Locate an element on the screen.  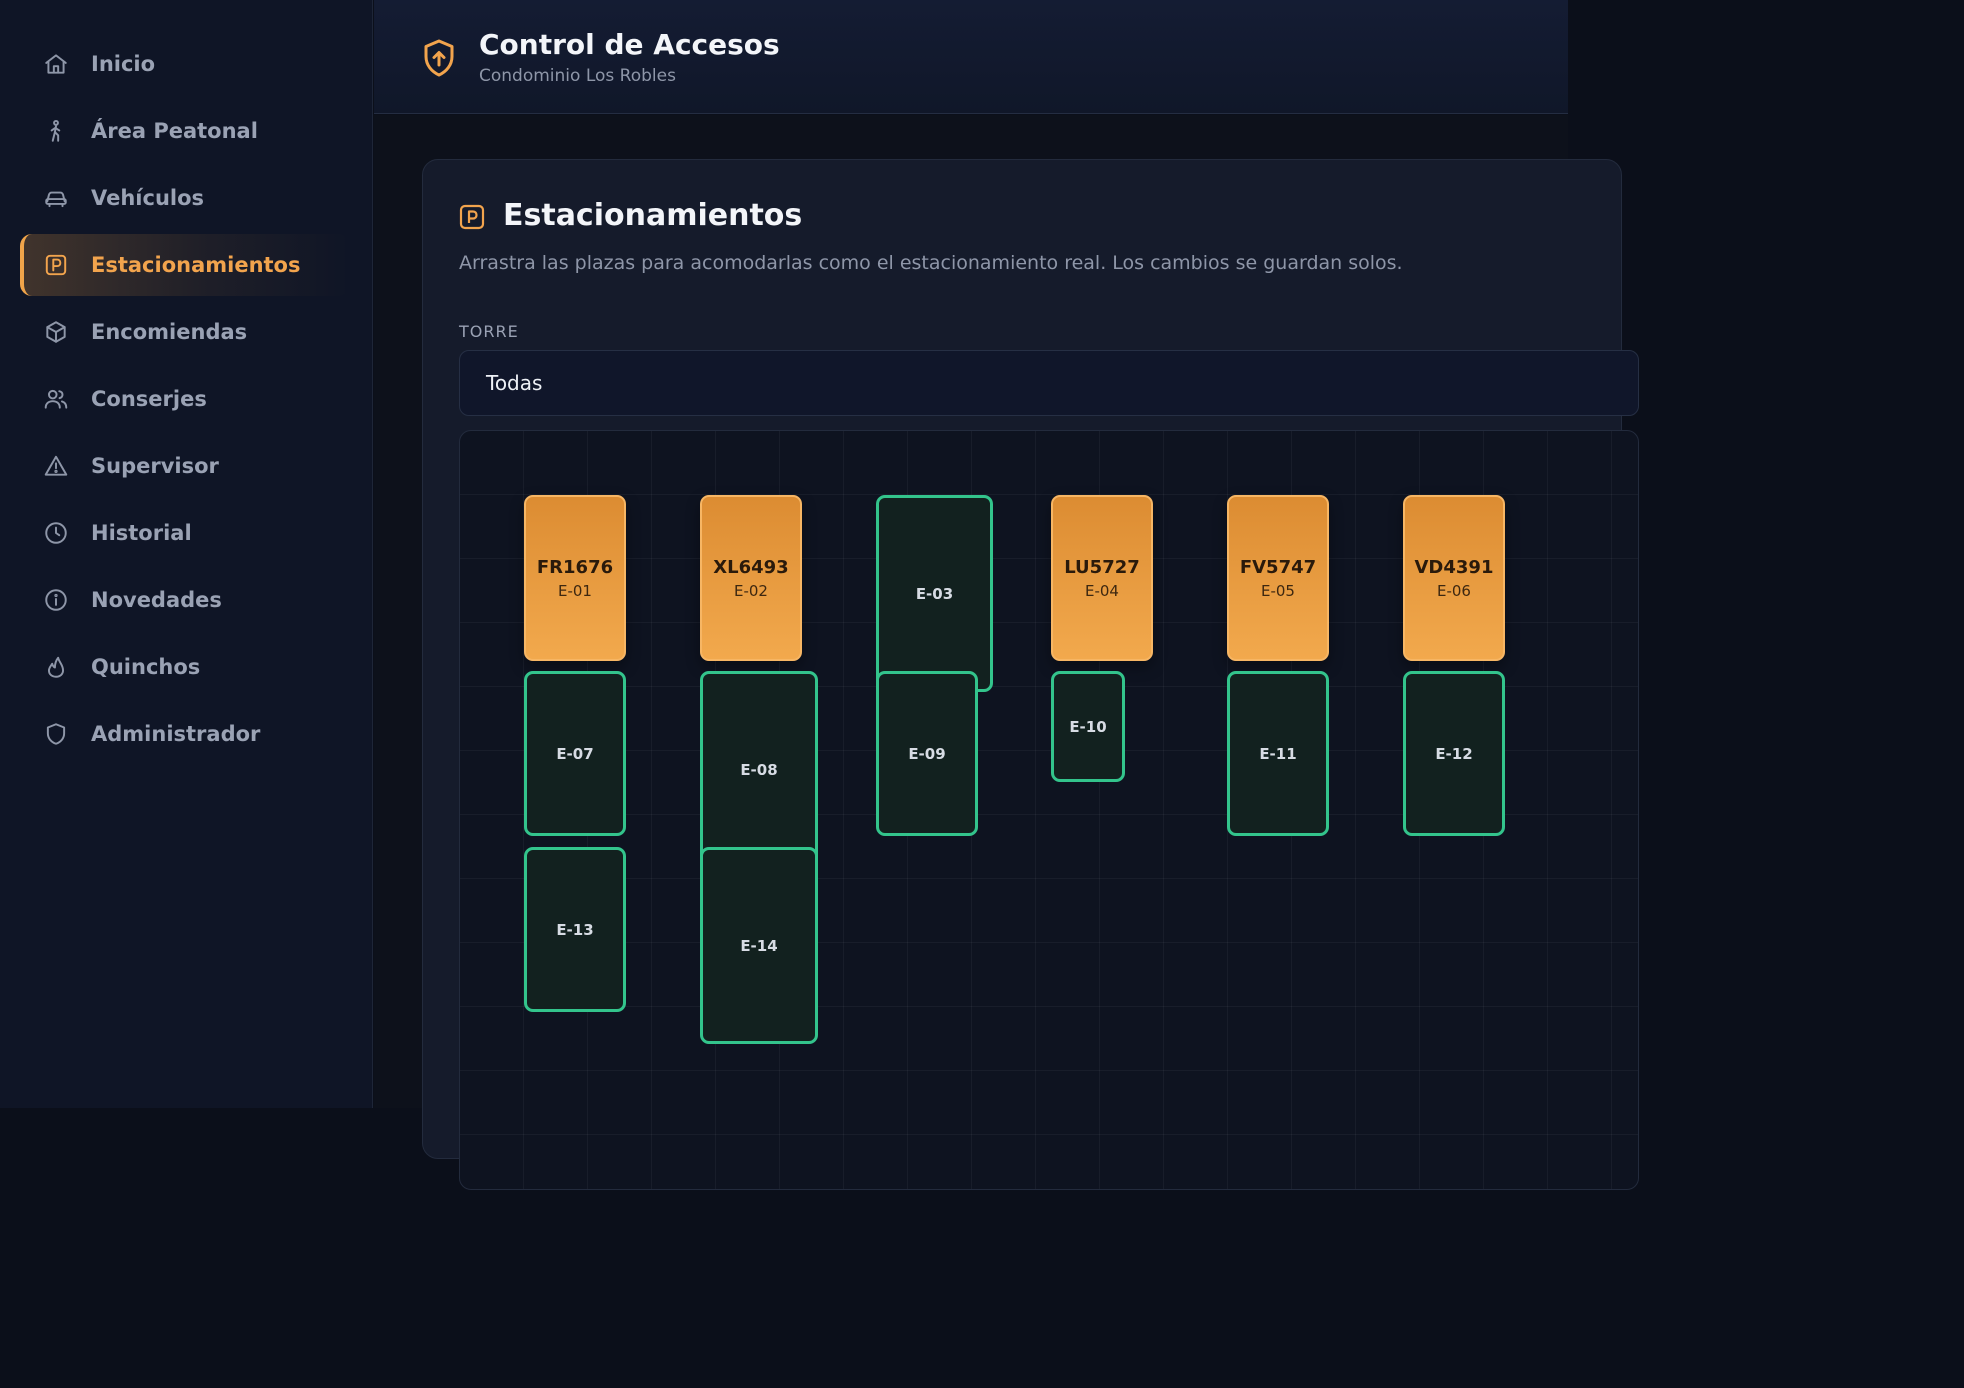
parking-spot-e-06: VD4391 E-06 is located at coordinates (1454, 578).